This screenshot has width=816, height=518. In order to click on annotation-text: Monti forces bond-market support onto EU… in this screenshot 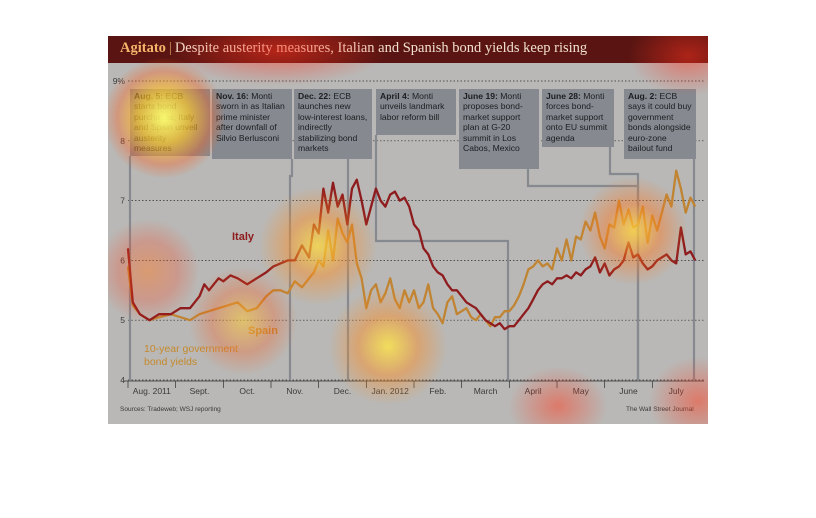, I will do `click(577, 117)`.